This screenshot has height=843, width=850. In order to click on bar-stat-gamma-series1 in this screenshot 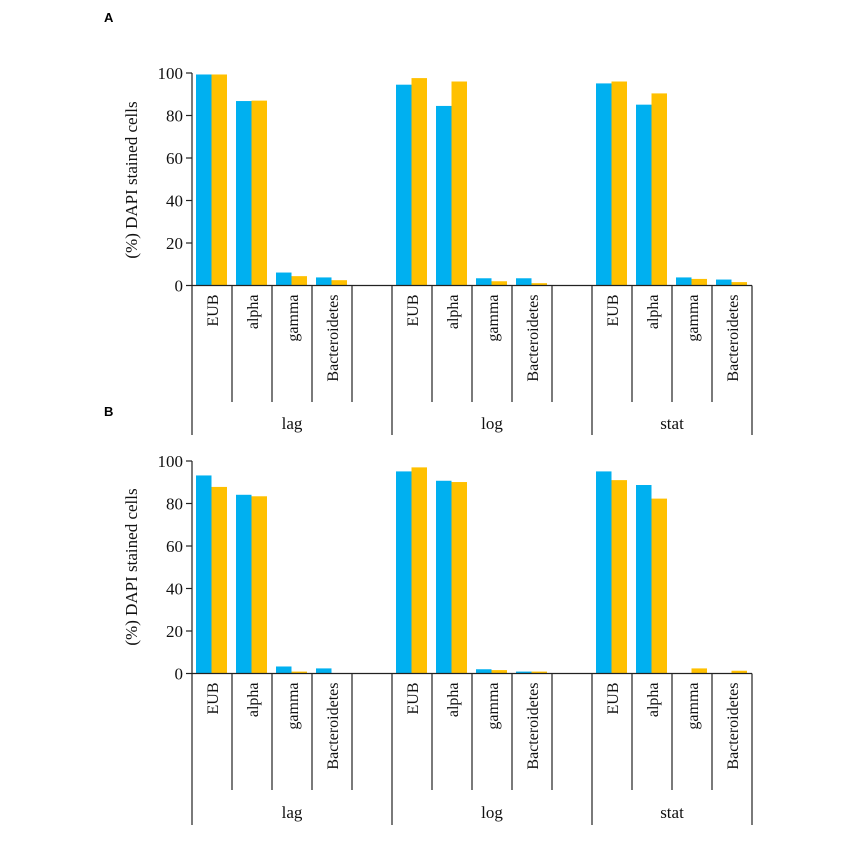, I will do `click(684, 281)`.